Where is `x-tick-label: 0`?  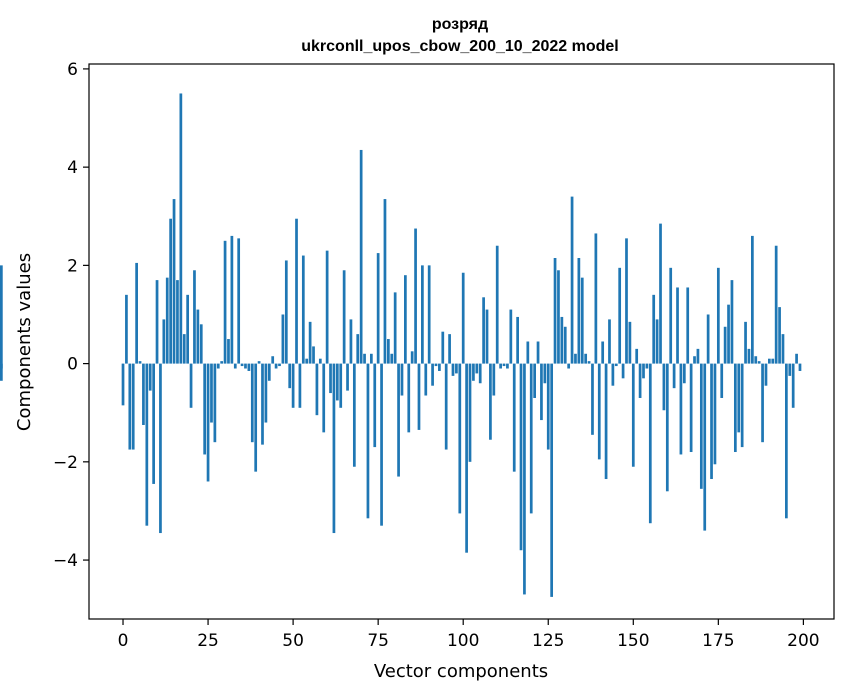
x-tick-label: 0 is located at coordinates (123, 641).